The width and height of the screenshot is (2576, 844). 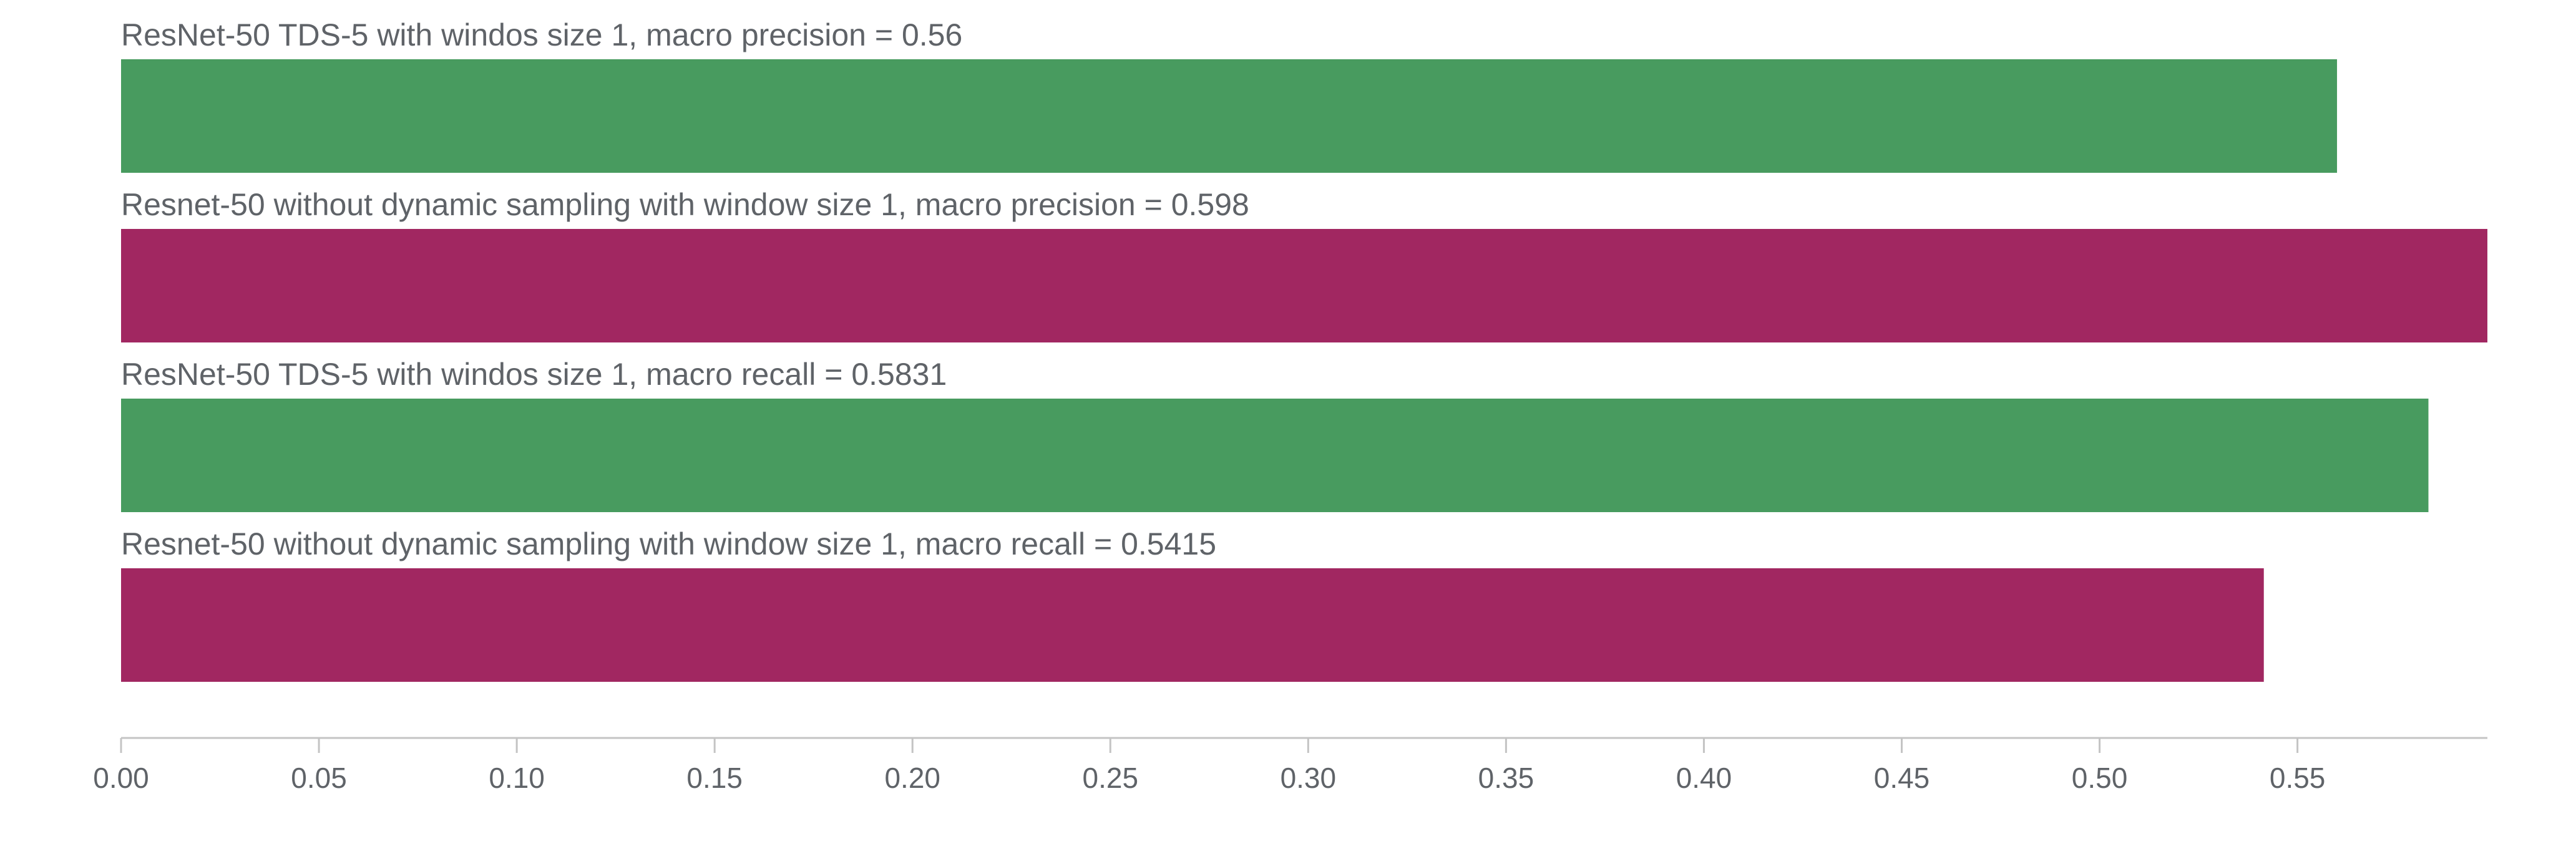 What do you see at coordinates (1309, 778) in the screenshot?
I see `x-tick-label: 0.30` at bounding box center [1309, 778].